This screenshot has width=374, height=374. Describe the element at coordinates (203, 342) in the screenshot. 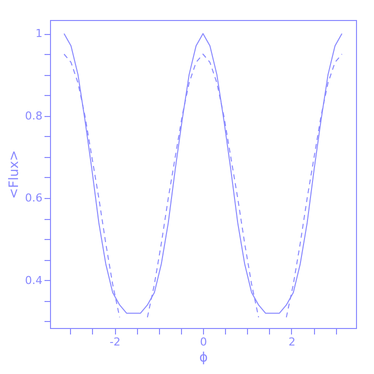

I see `x-tick-label: 0` at that location.